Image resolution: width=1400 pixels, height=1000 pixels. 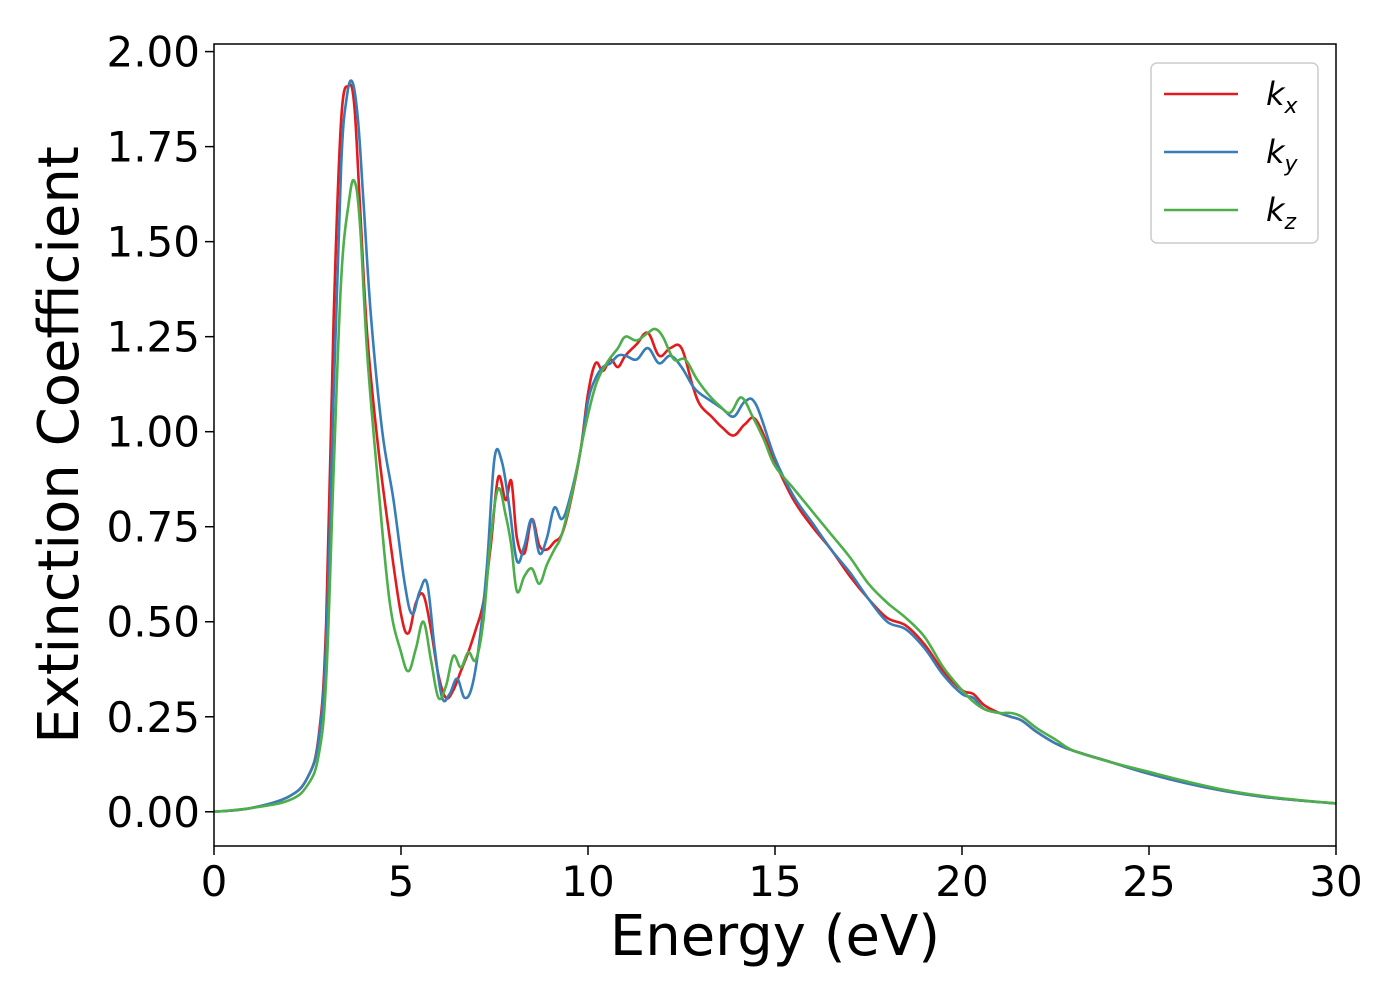 What do you see at coordinates (153, 337) in the screenshot?
I see `y-tick-label: 1.25` at bounding box center [153, 337].